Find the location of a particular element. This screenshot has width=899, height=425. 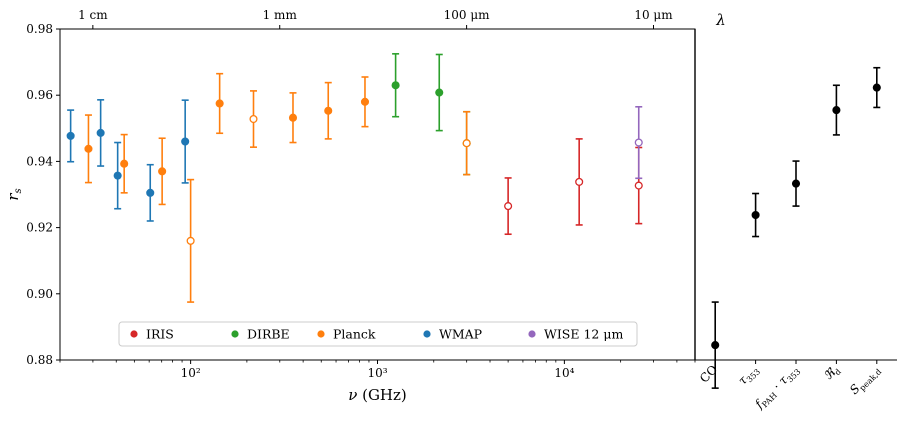

top-tick-label: 1 cm is located at coordinates (93, 15).